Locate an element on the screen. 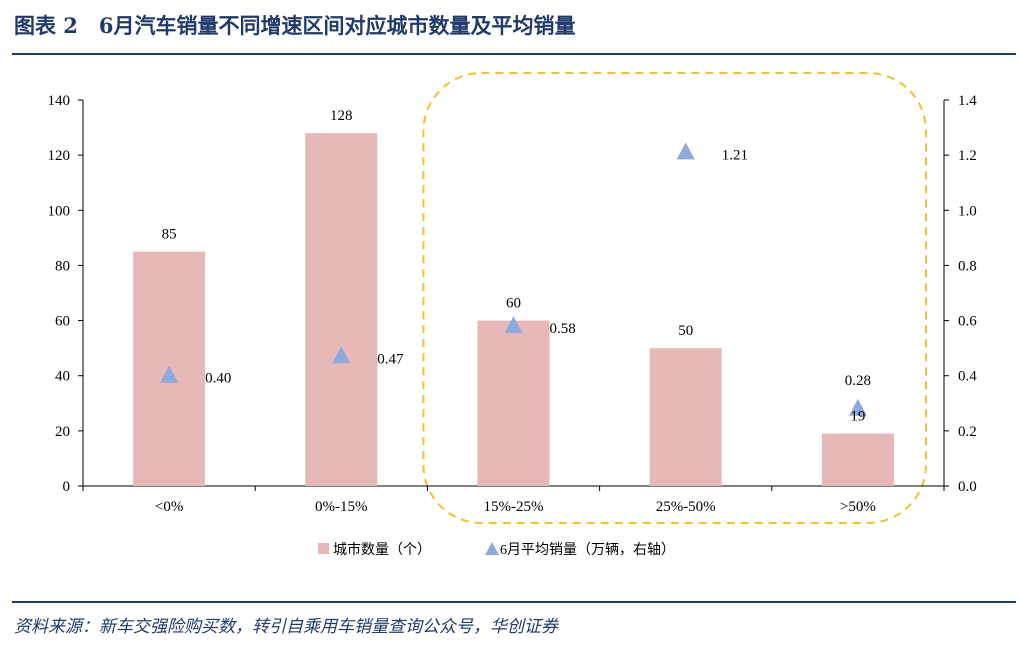 This screenshot has width=1020, height=659. y-tick-label-right: 0.0 is located at coordinates (967, 487).